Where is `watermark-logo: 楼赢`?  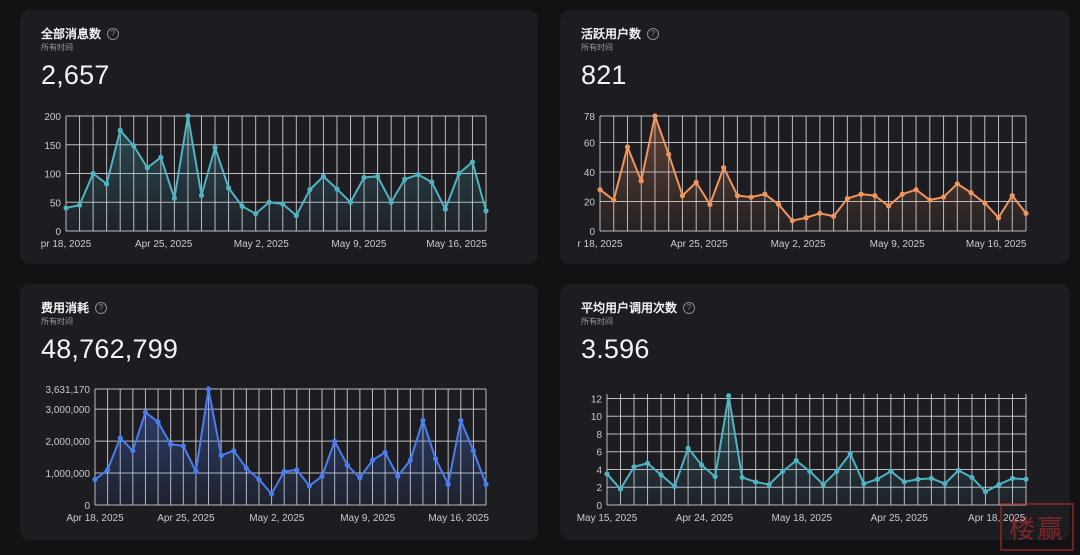
watermark-logo: 楼赢 is located at coordinates (1037, 527).